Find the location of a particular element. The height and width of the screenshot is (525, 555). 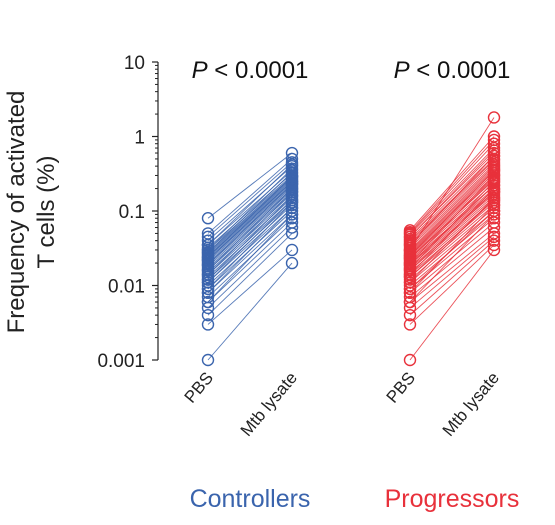

y-axis-title: Frequency of activated T cells (%) is located at coordinates (31, 212).